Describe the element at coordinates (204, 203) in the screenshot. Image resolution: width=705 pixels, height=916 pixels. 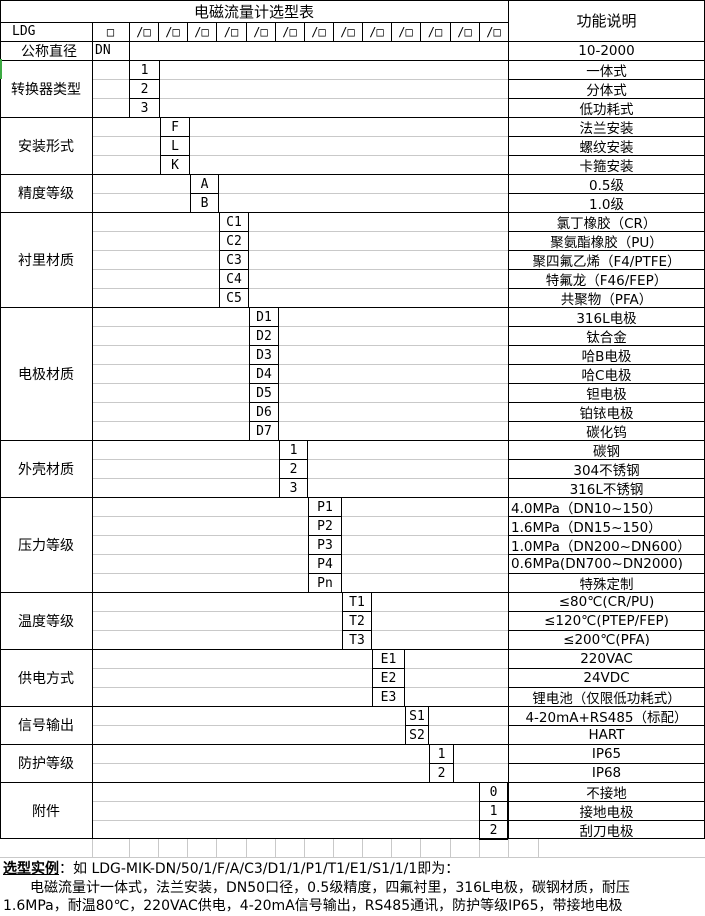
I see `code-box: B` at that location.